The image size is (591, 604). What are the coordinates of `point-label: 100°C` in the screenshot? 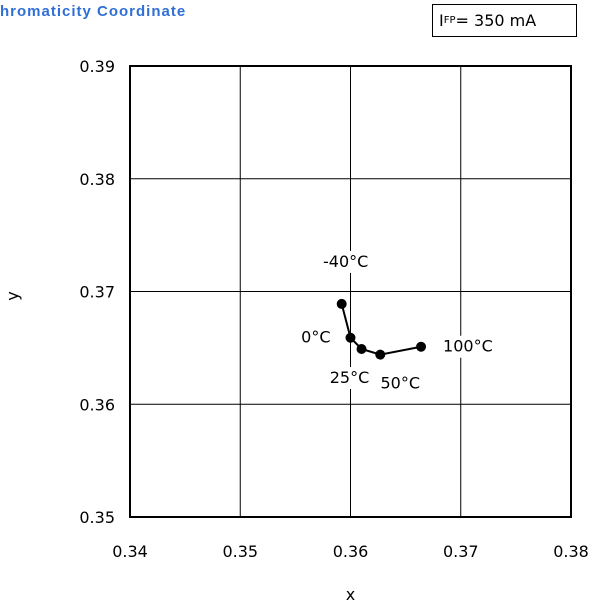 It's located at (468, 346).